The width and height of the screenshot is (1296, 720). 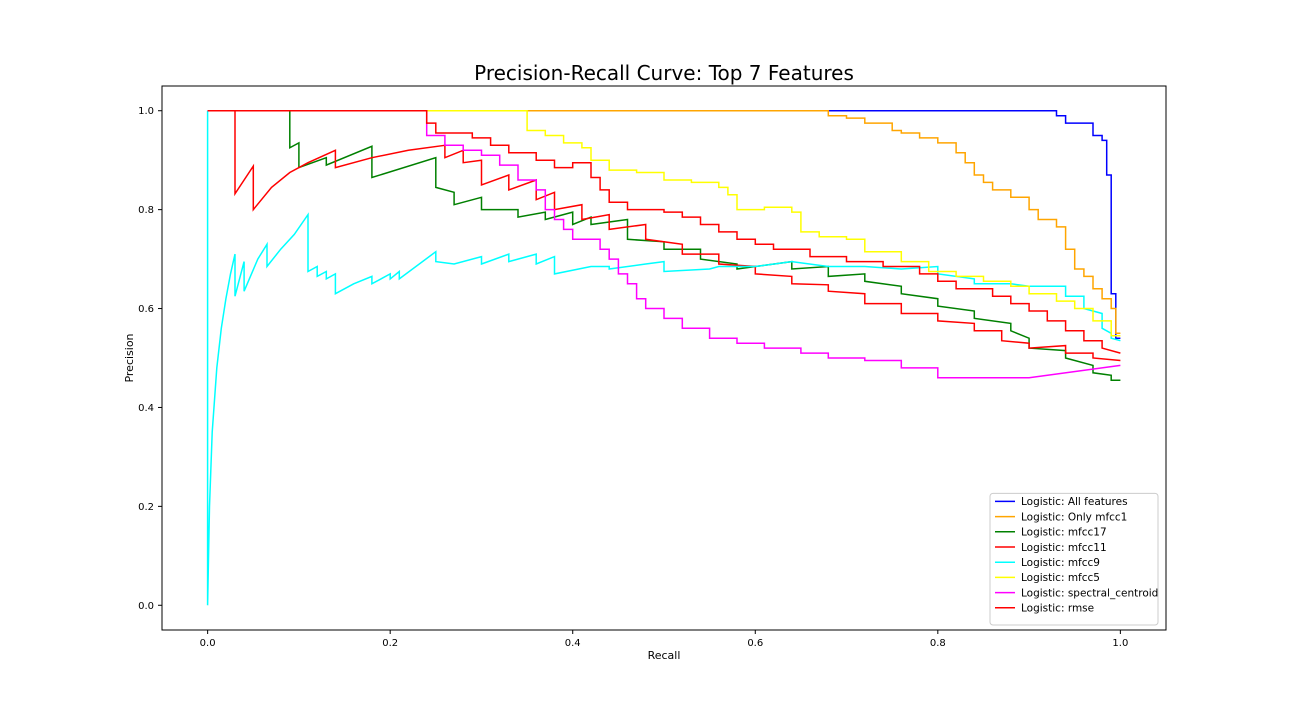 What do you see at coordinates (755, 643) in the screenshot?
I see `x-tick-label: 0.6` at bounding box center [755, 643].